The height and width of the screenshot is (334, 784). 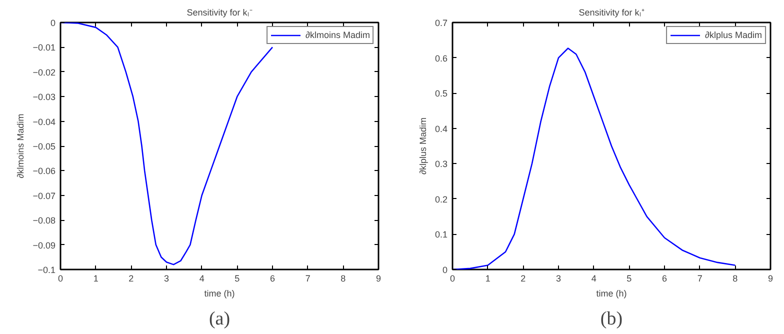 I want to click on y-axis-title: ∂klmoins Madim, so click(x=21, y=146).